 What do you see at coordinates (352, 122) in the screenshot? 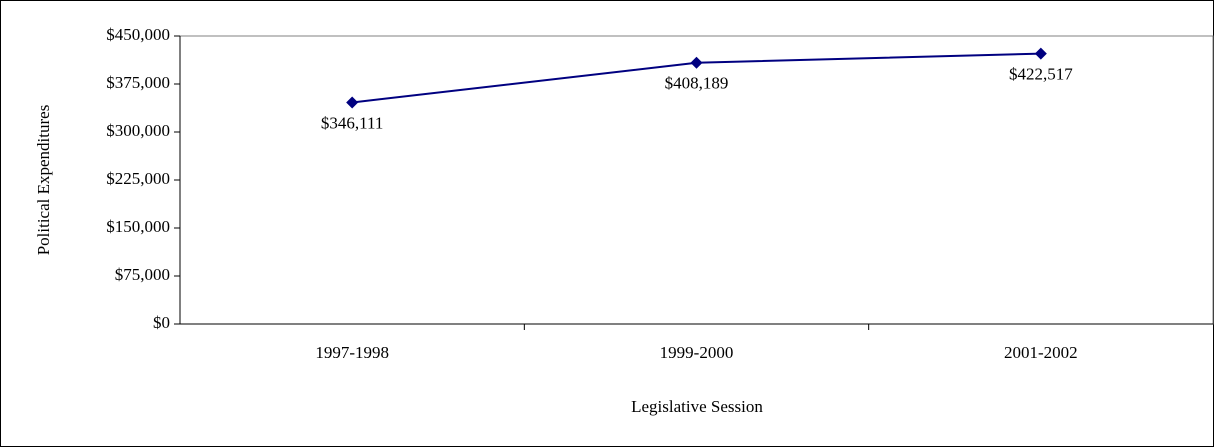
I see `data-label: $346,111` at bounding box center [352, 122].